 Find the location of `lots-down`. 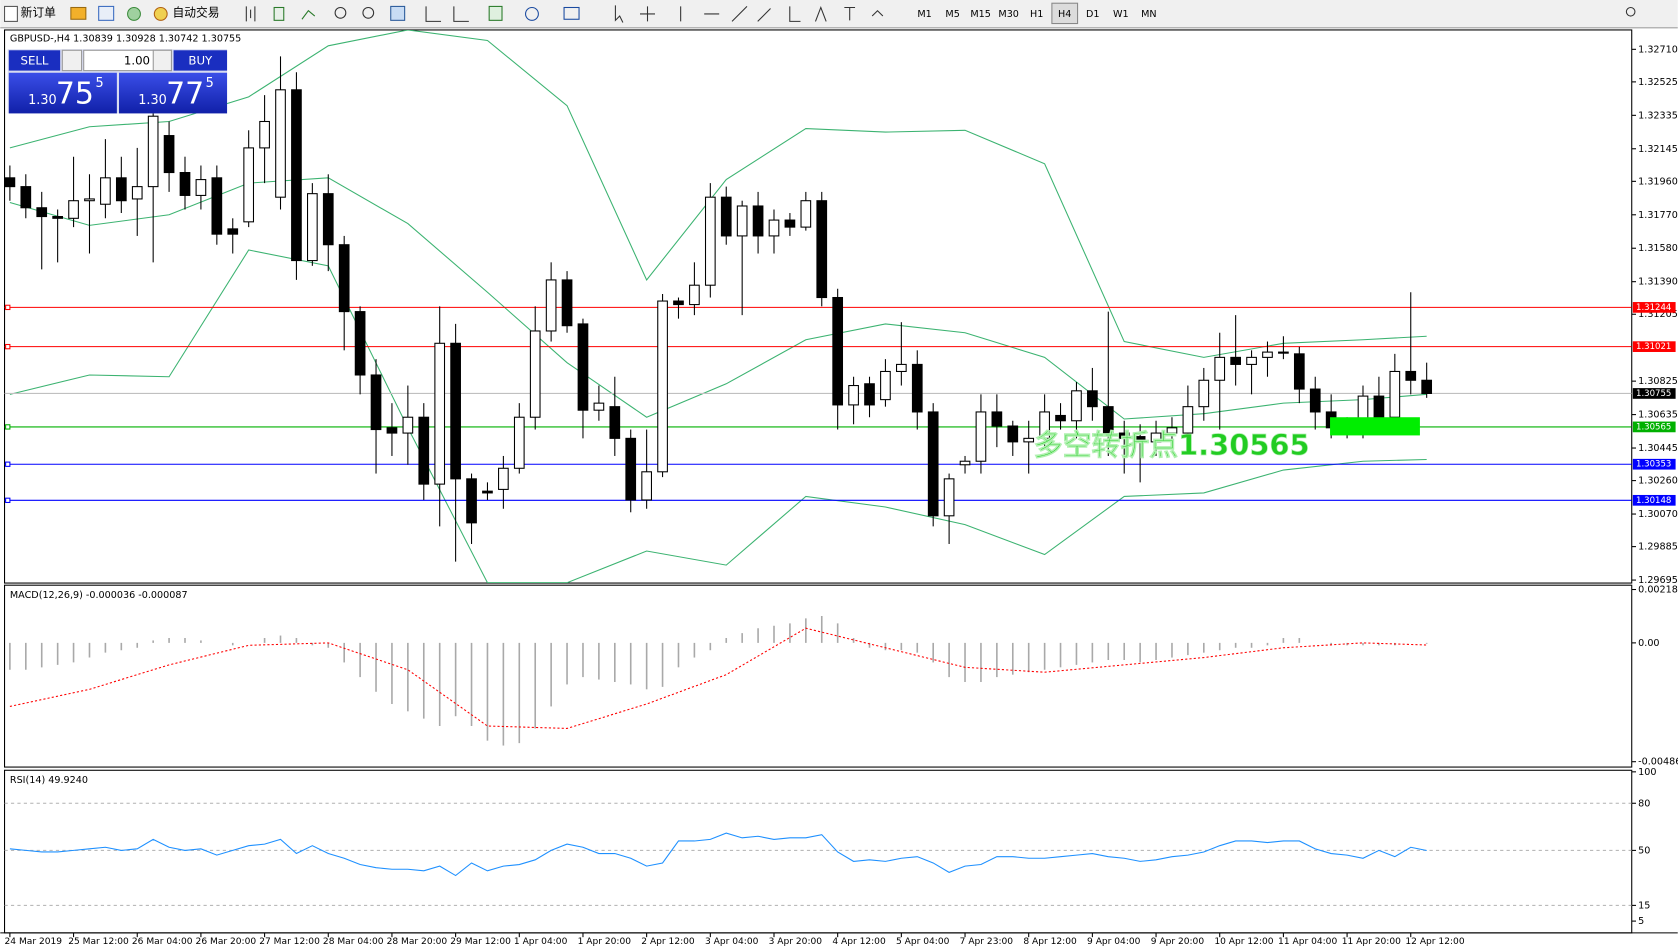

lots-down is located at coordinates (72, 60).